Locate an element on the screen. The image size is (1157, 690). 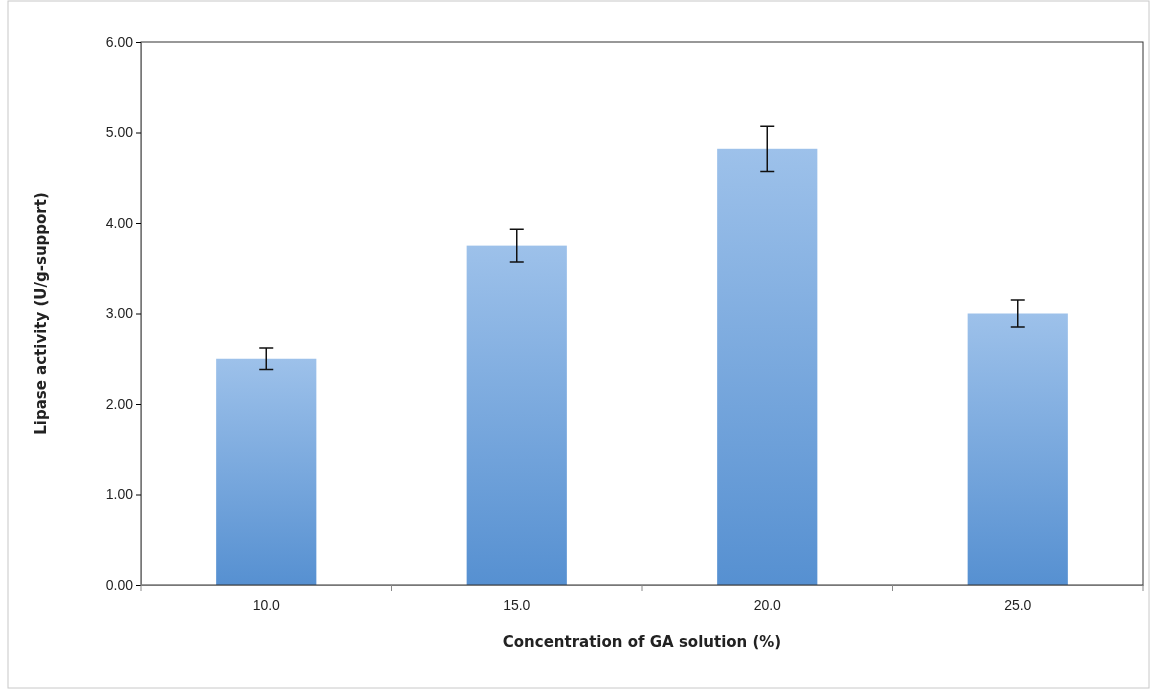
y-tick-label: 0.00 is located at coordinates (119, 584).